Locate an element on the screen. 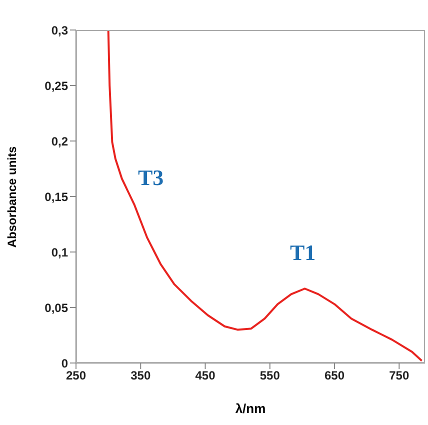  x-tick-label: 750 is located at coordinates (399, 375).